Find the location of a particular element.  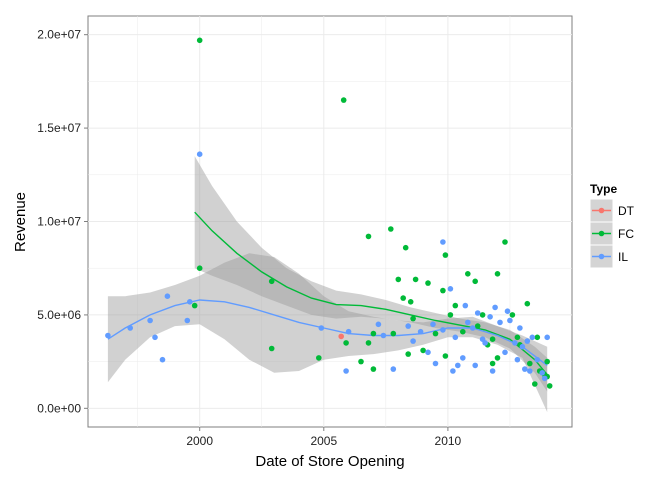

legend-item-il: IL is located at coordinates (608, 256).